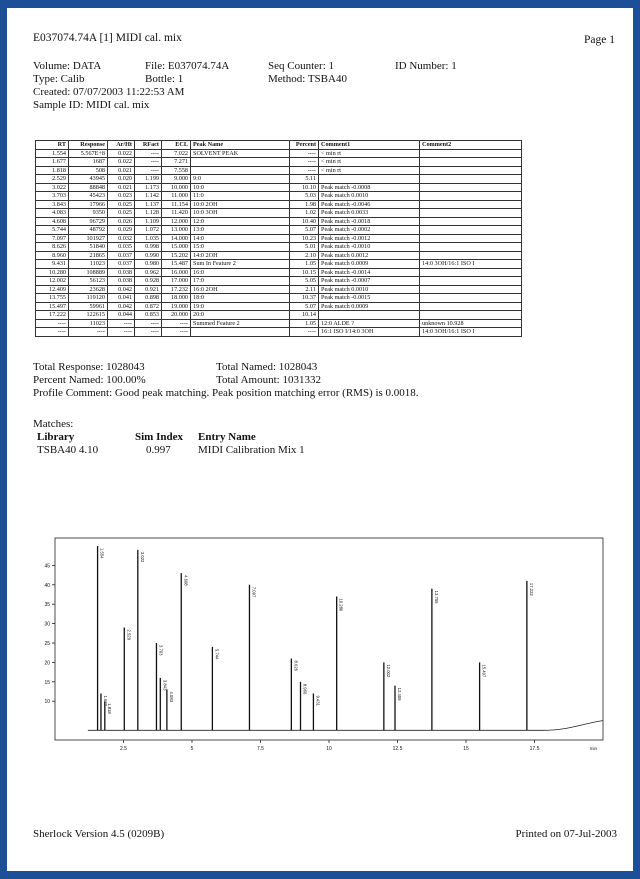  What do you see at coordinates (369, 281) in the screenshot?
I see `table-cell: Peak match -0.0007` at bounding box center [369, 281].